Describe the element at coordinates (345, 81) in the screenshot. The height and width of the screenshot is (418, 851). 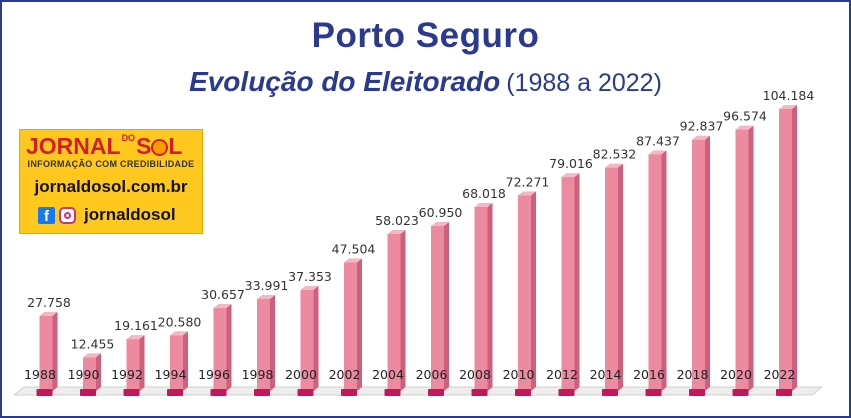
I see `chart-subtitle-main: Evolução do Eleitorado` at that location.